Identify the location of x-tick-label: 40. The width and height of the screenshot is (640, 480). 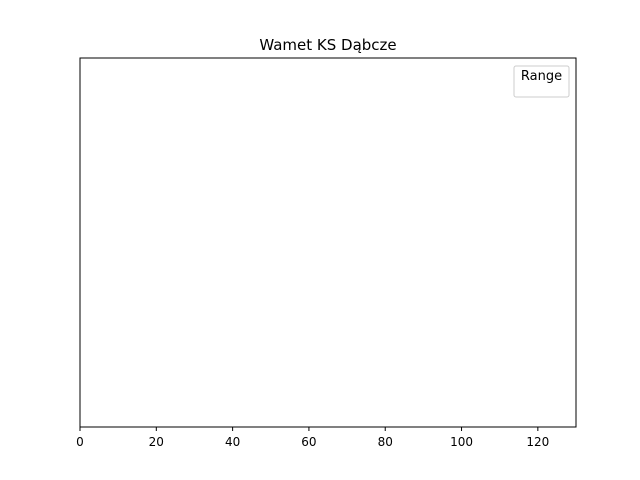
(232, 442).